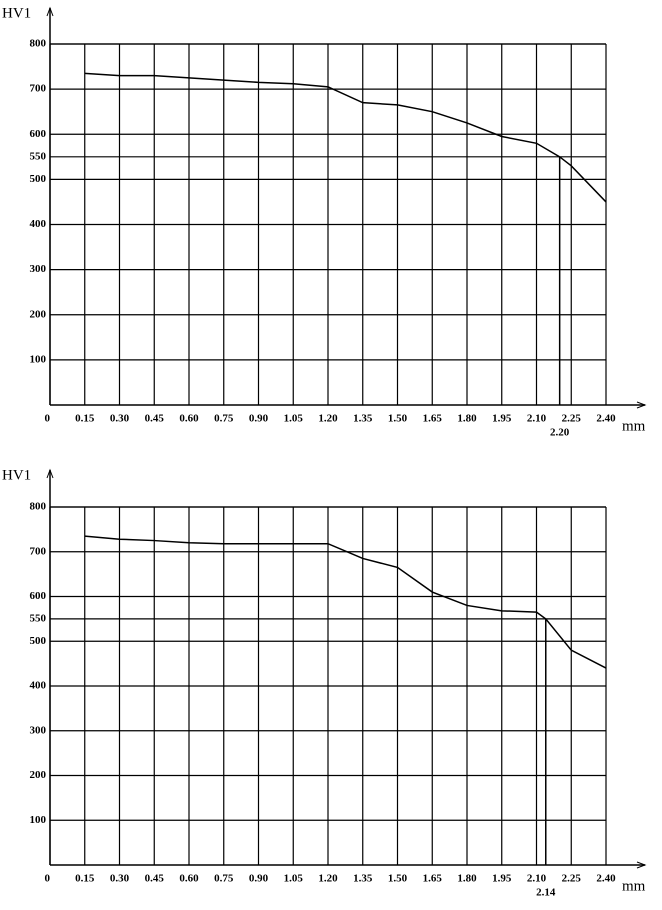  What do you see at coordinates (560, 433) in the screenshot?
I see `marker-label: 2.20` at bounding box center [560, 433].